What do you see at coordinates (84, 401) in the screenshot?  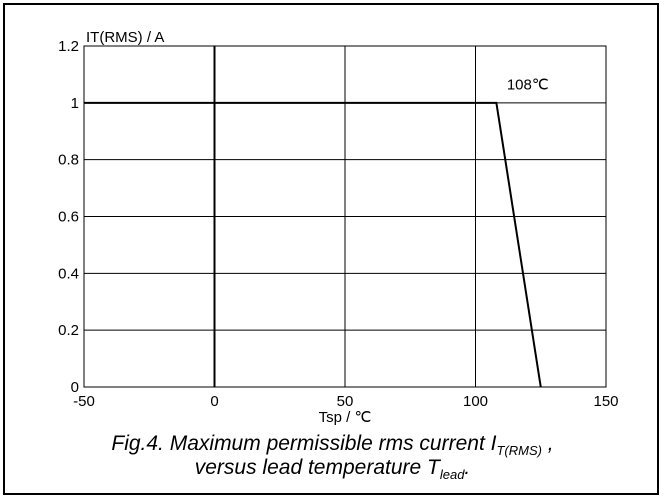 I see `x-tick-label-0: -50` at bounding box center [84, 401].